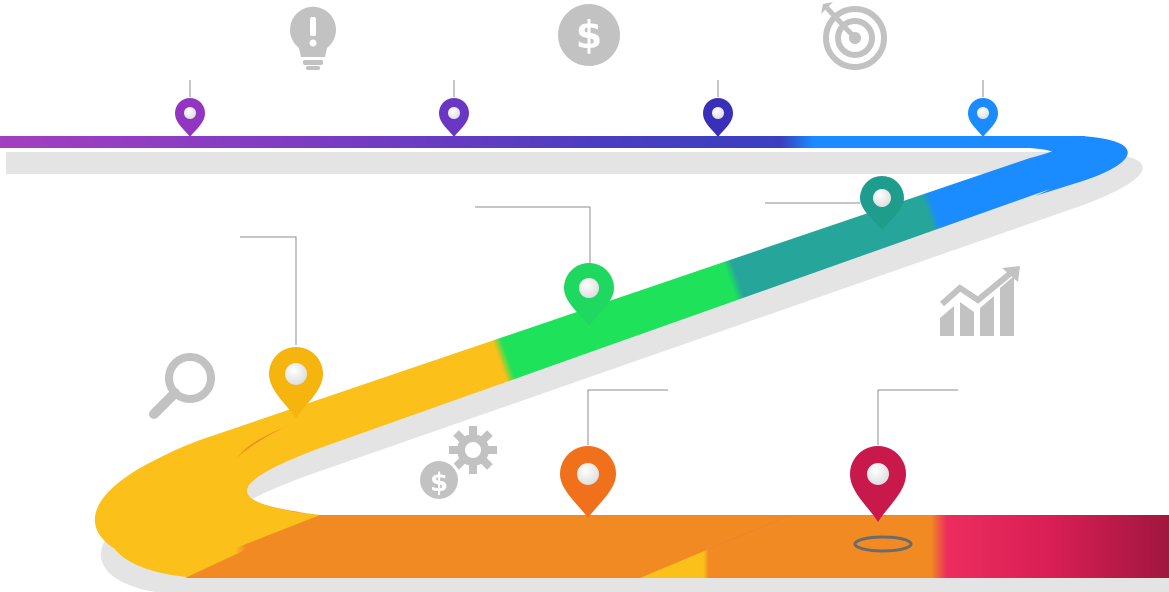 This screenshot has width=1169, height=592. Describe the element at coordinates (980, 301) in the screenshot. I see `growth-chart-icon` at that location.